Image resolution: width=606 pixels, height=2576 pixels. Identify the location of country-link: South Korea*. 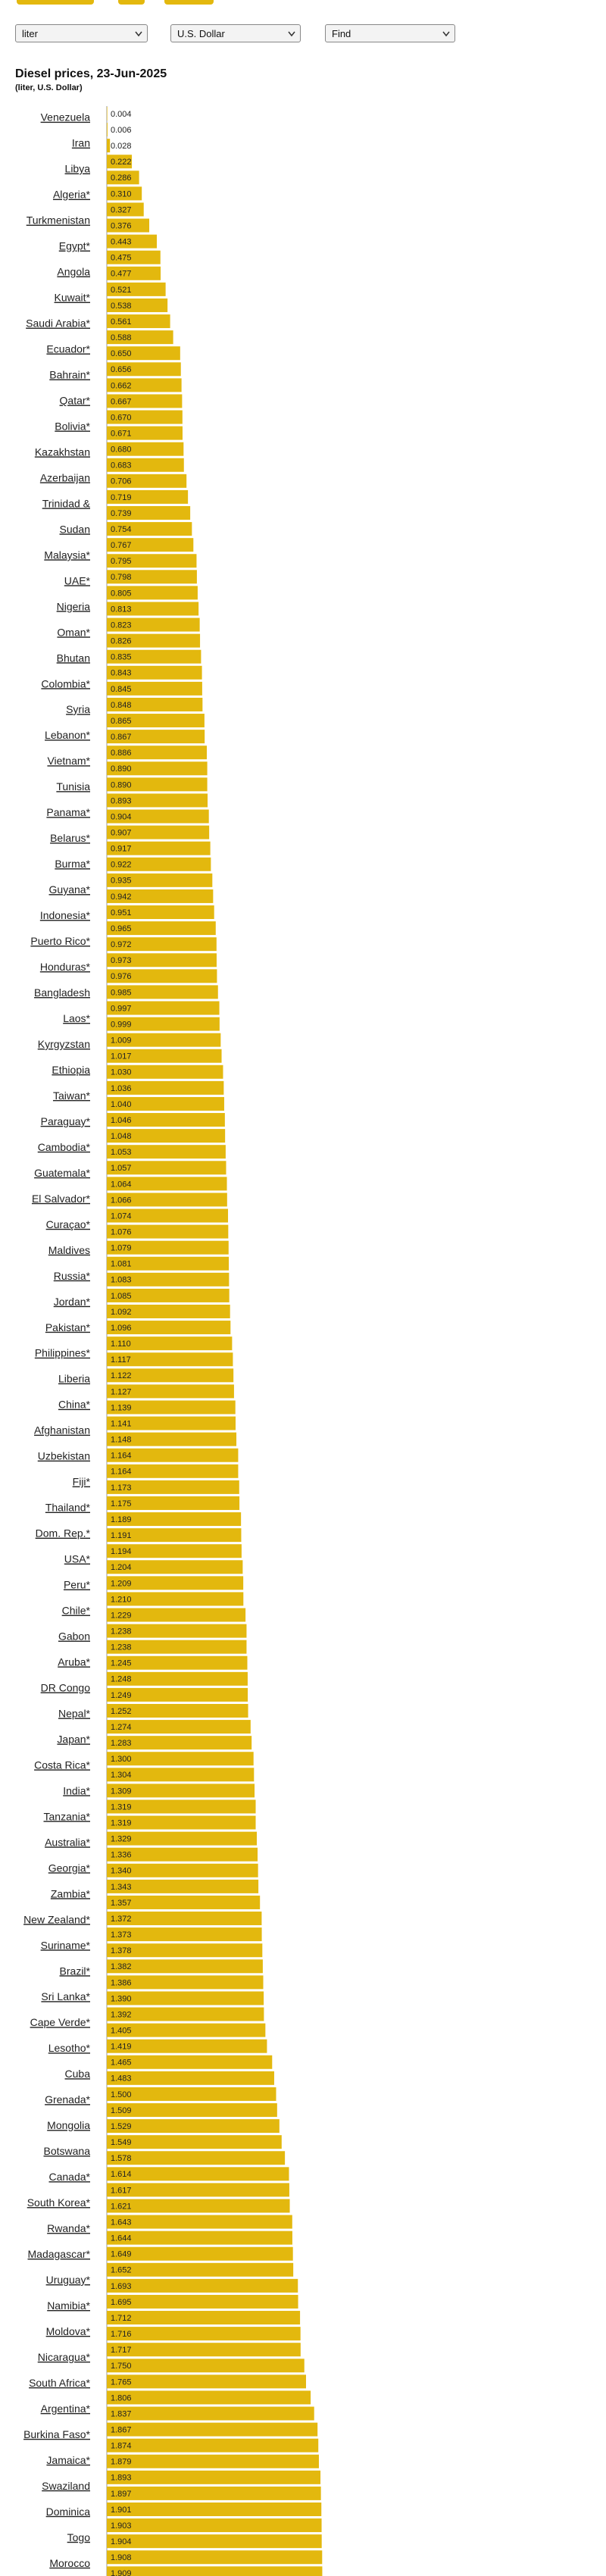
(59, 2202).